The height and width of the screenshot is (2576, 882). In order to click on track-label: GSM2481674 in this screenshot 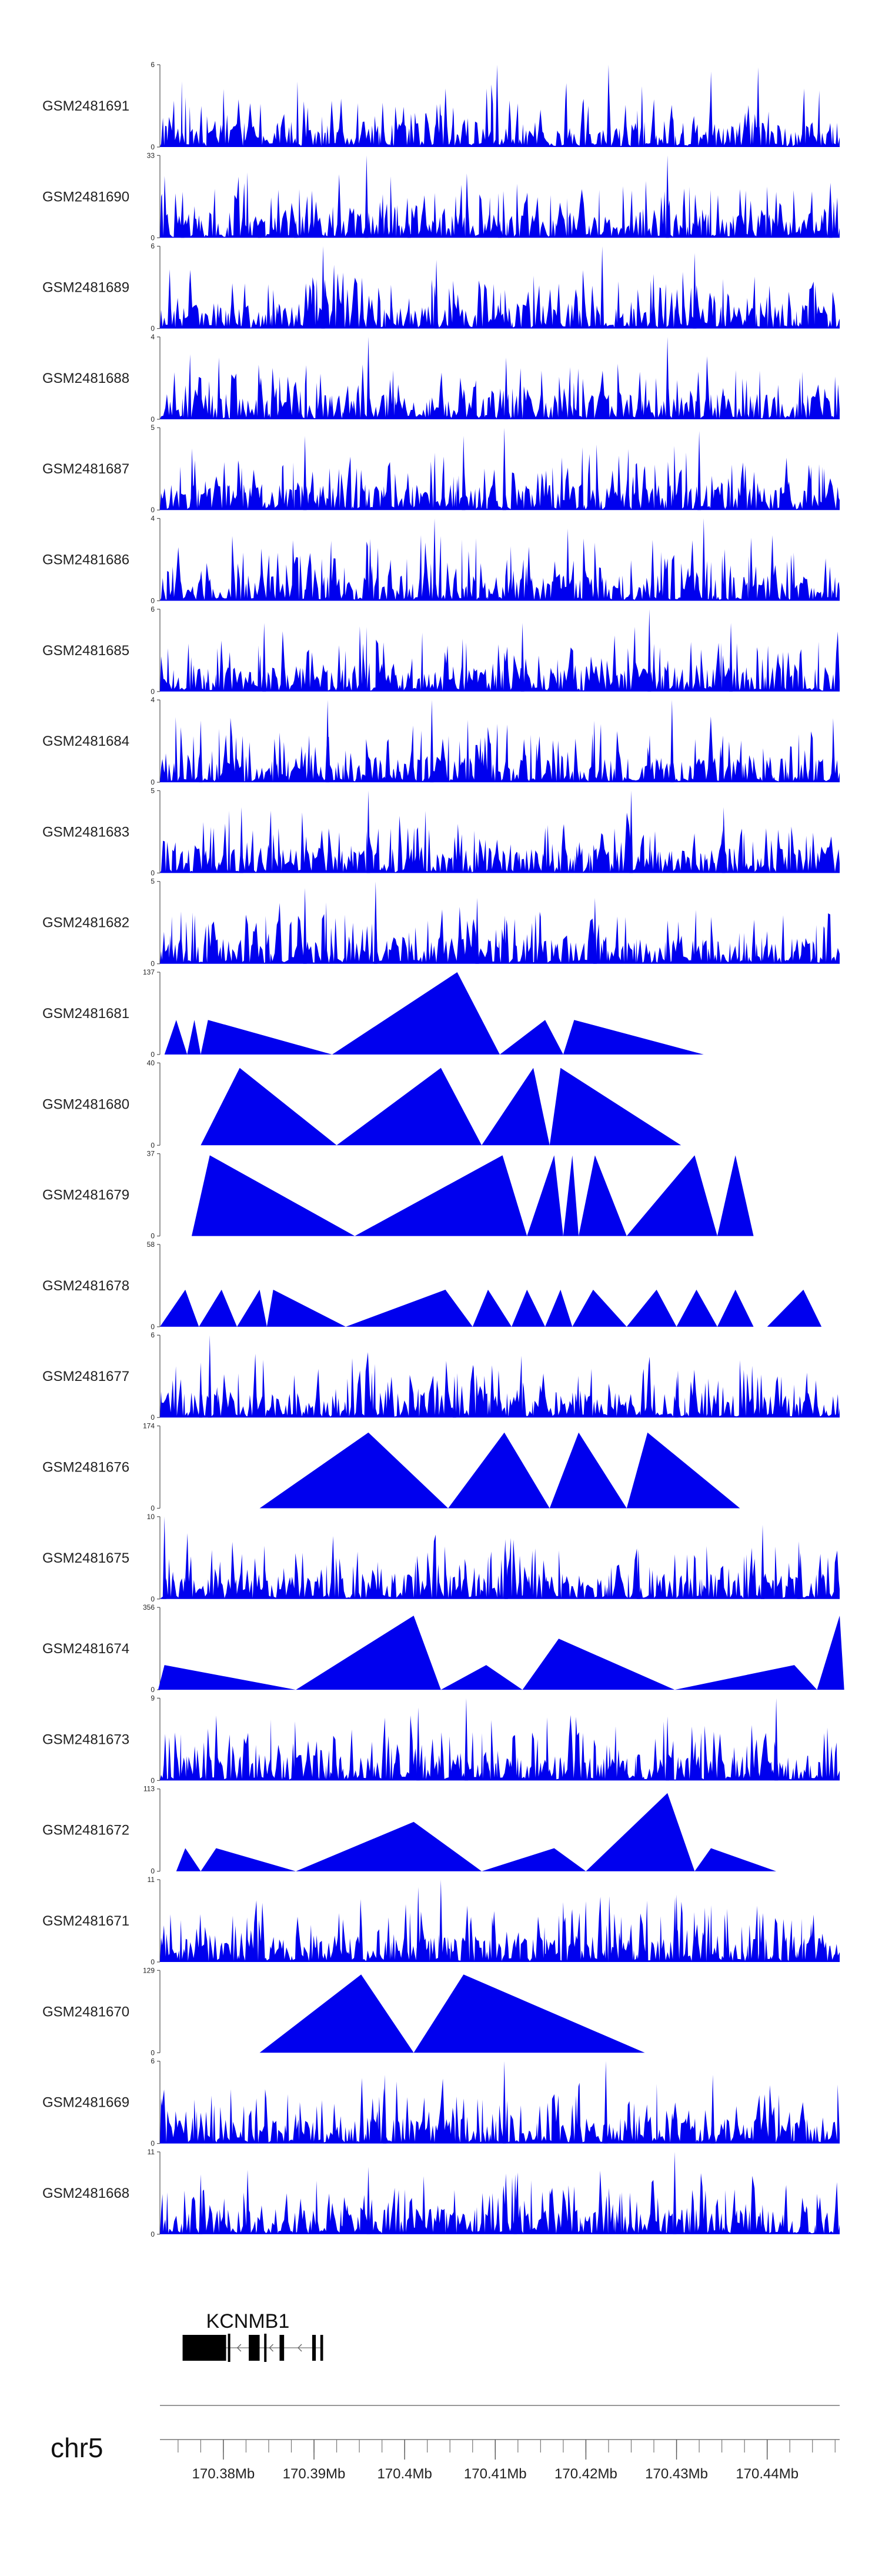, I will do `click(85, 1649)`.